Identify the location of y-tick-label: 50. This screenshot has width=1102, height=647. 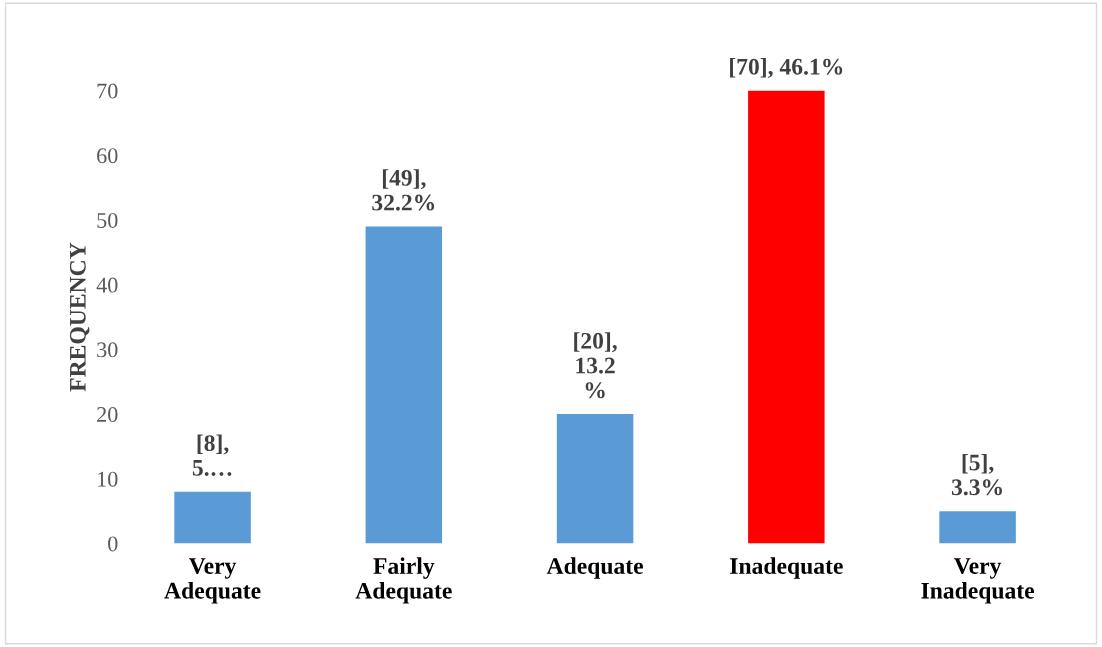
(107, 220).